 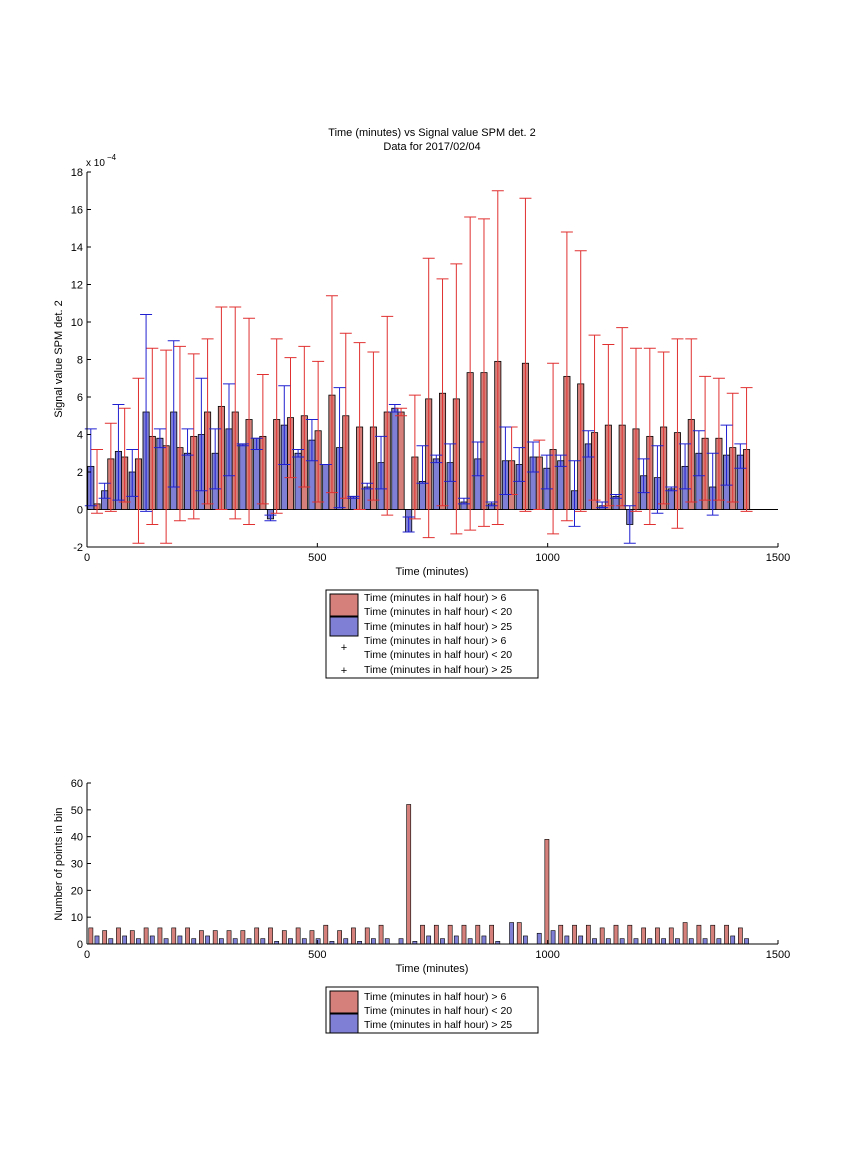 I want to click on top-exponent-label: x 10, so click(x=95, y=163).